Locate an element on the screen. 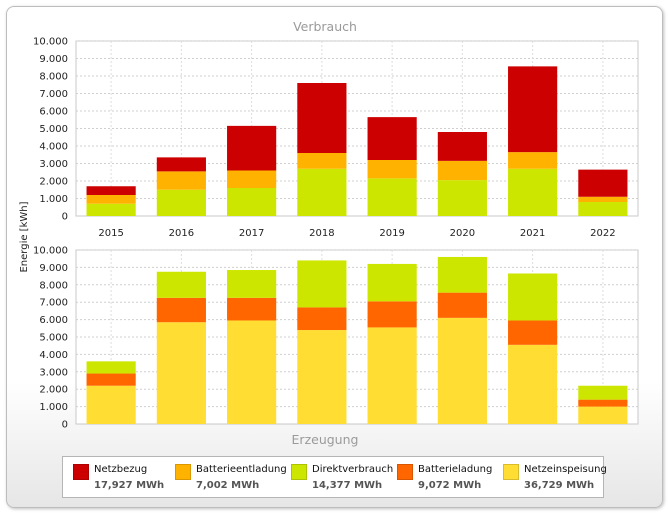 This screenshot has width=668, height=515. bar-netzbezug-2020 is located at coordinates (462, 146).